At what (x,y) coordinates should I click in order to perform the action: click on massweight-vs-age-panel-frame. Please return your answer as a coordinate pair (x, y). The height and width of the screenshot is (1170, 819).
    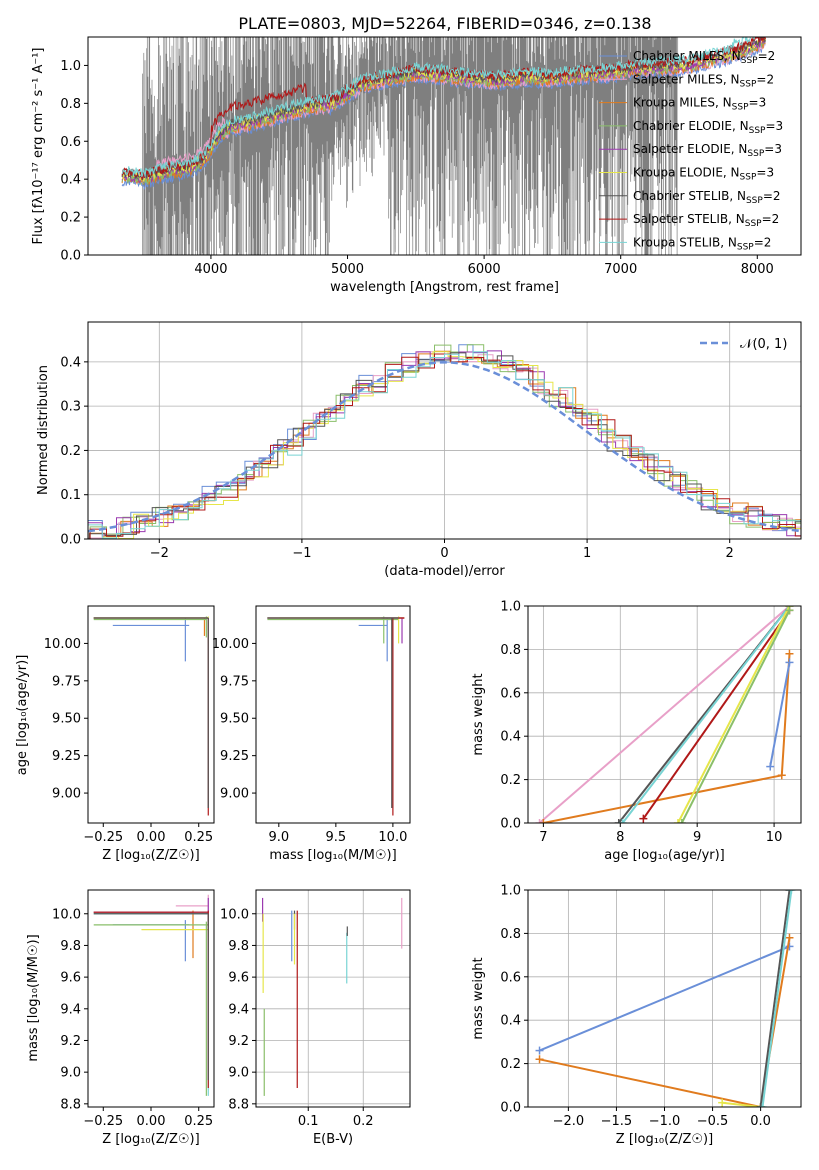
    Looking at the image, I should click on (664, 714).